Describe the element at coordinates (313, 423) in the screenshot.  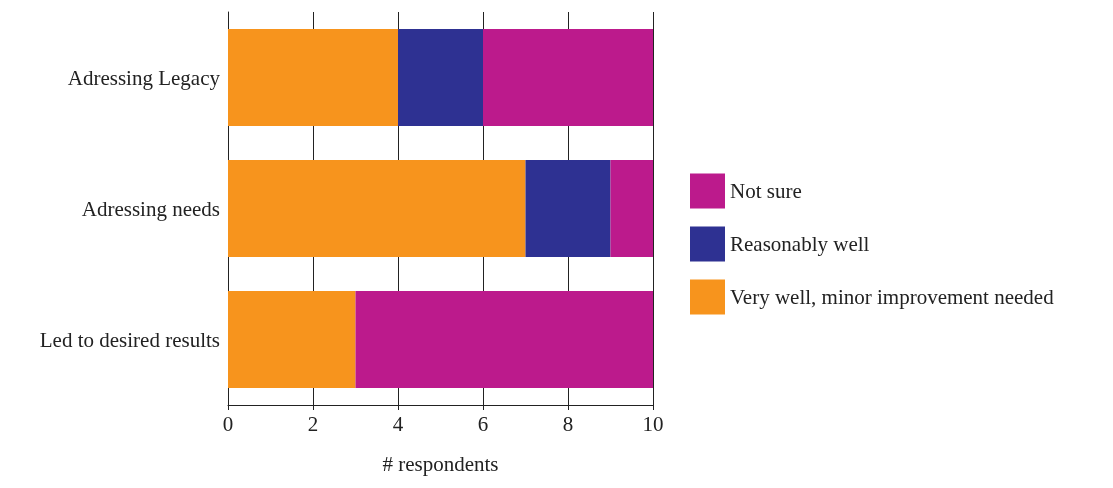
I see `x-tick-label: 2` at that location.